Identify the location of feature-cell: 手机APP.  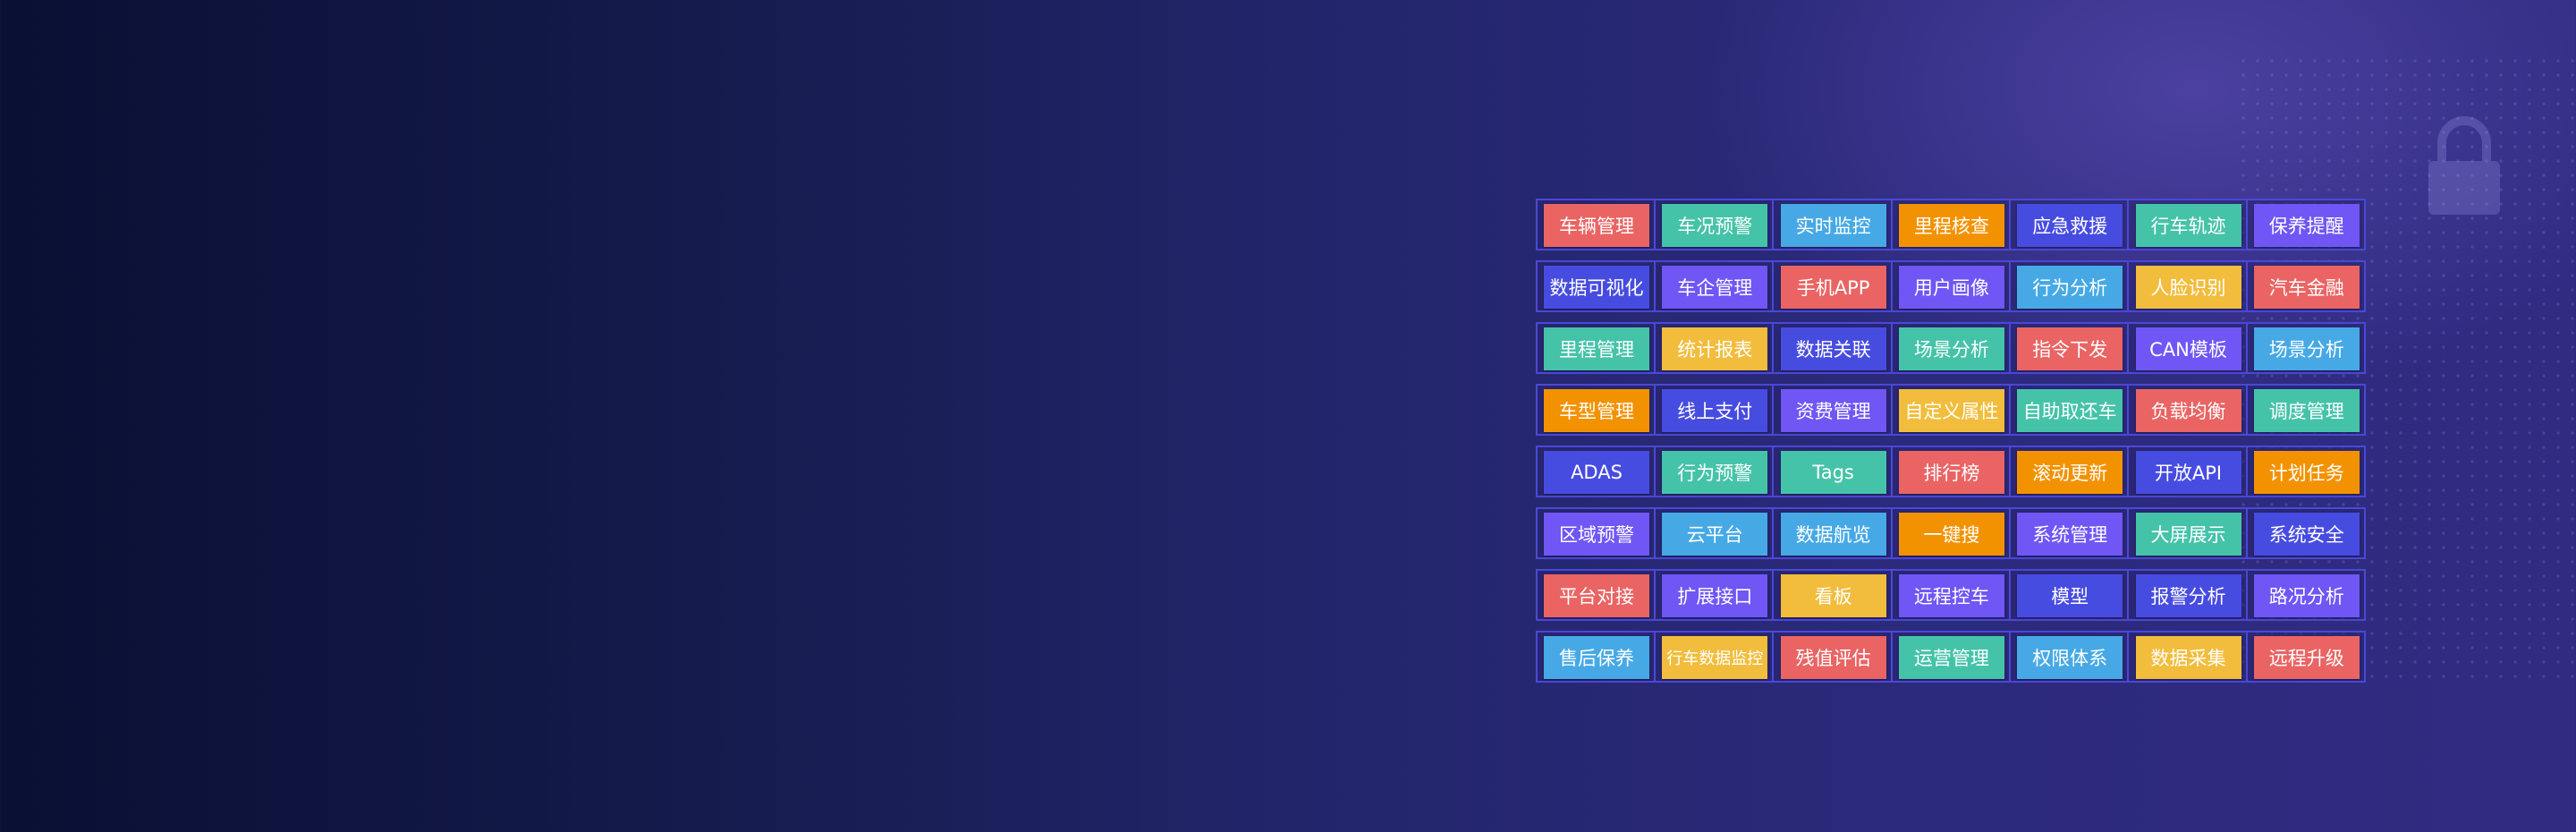
(1834, 286).